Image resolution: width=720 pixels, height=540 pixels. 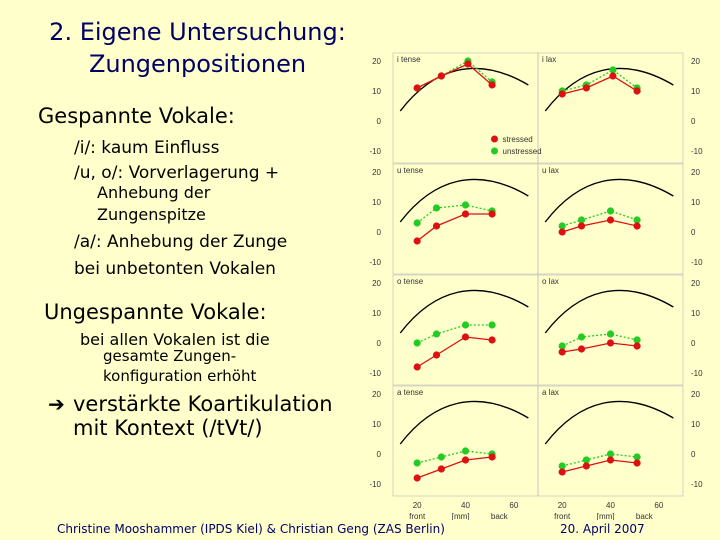 What do you see at coordinates (513, 505) in the screenshot?
I see `x-tick-label: 60` at bounding box center [513, 505].